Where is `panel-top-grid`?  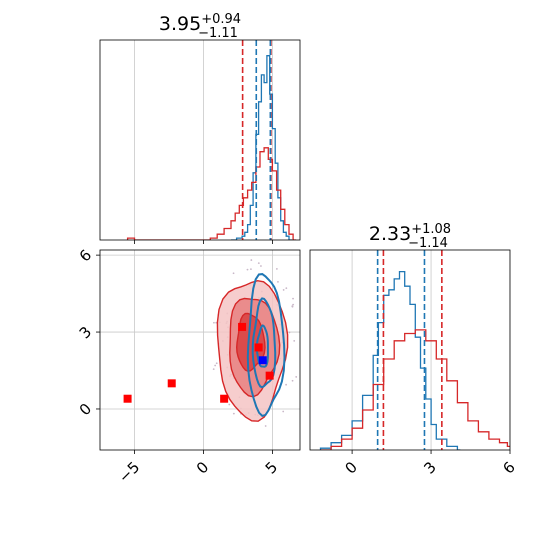 panel-top-grid is located at coordinates (203, 140).